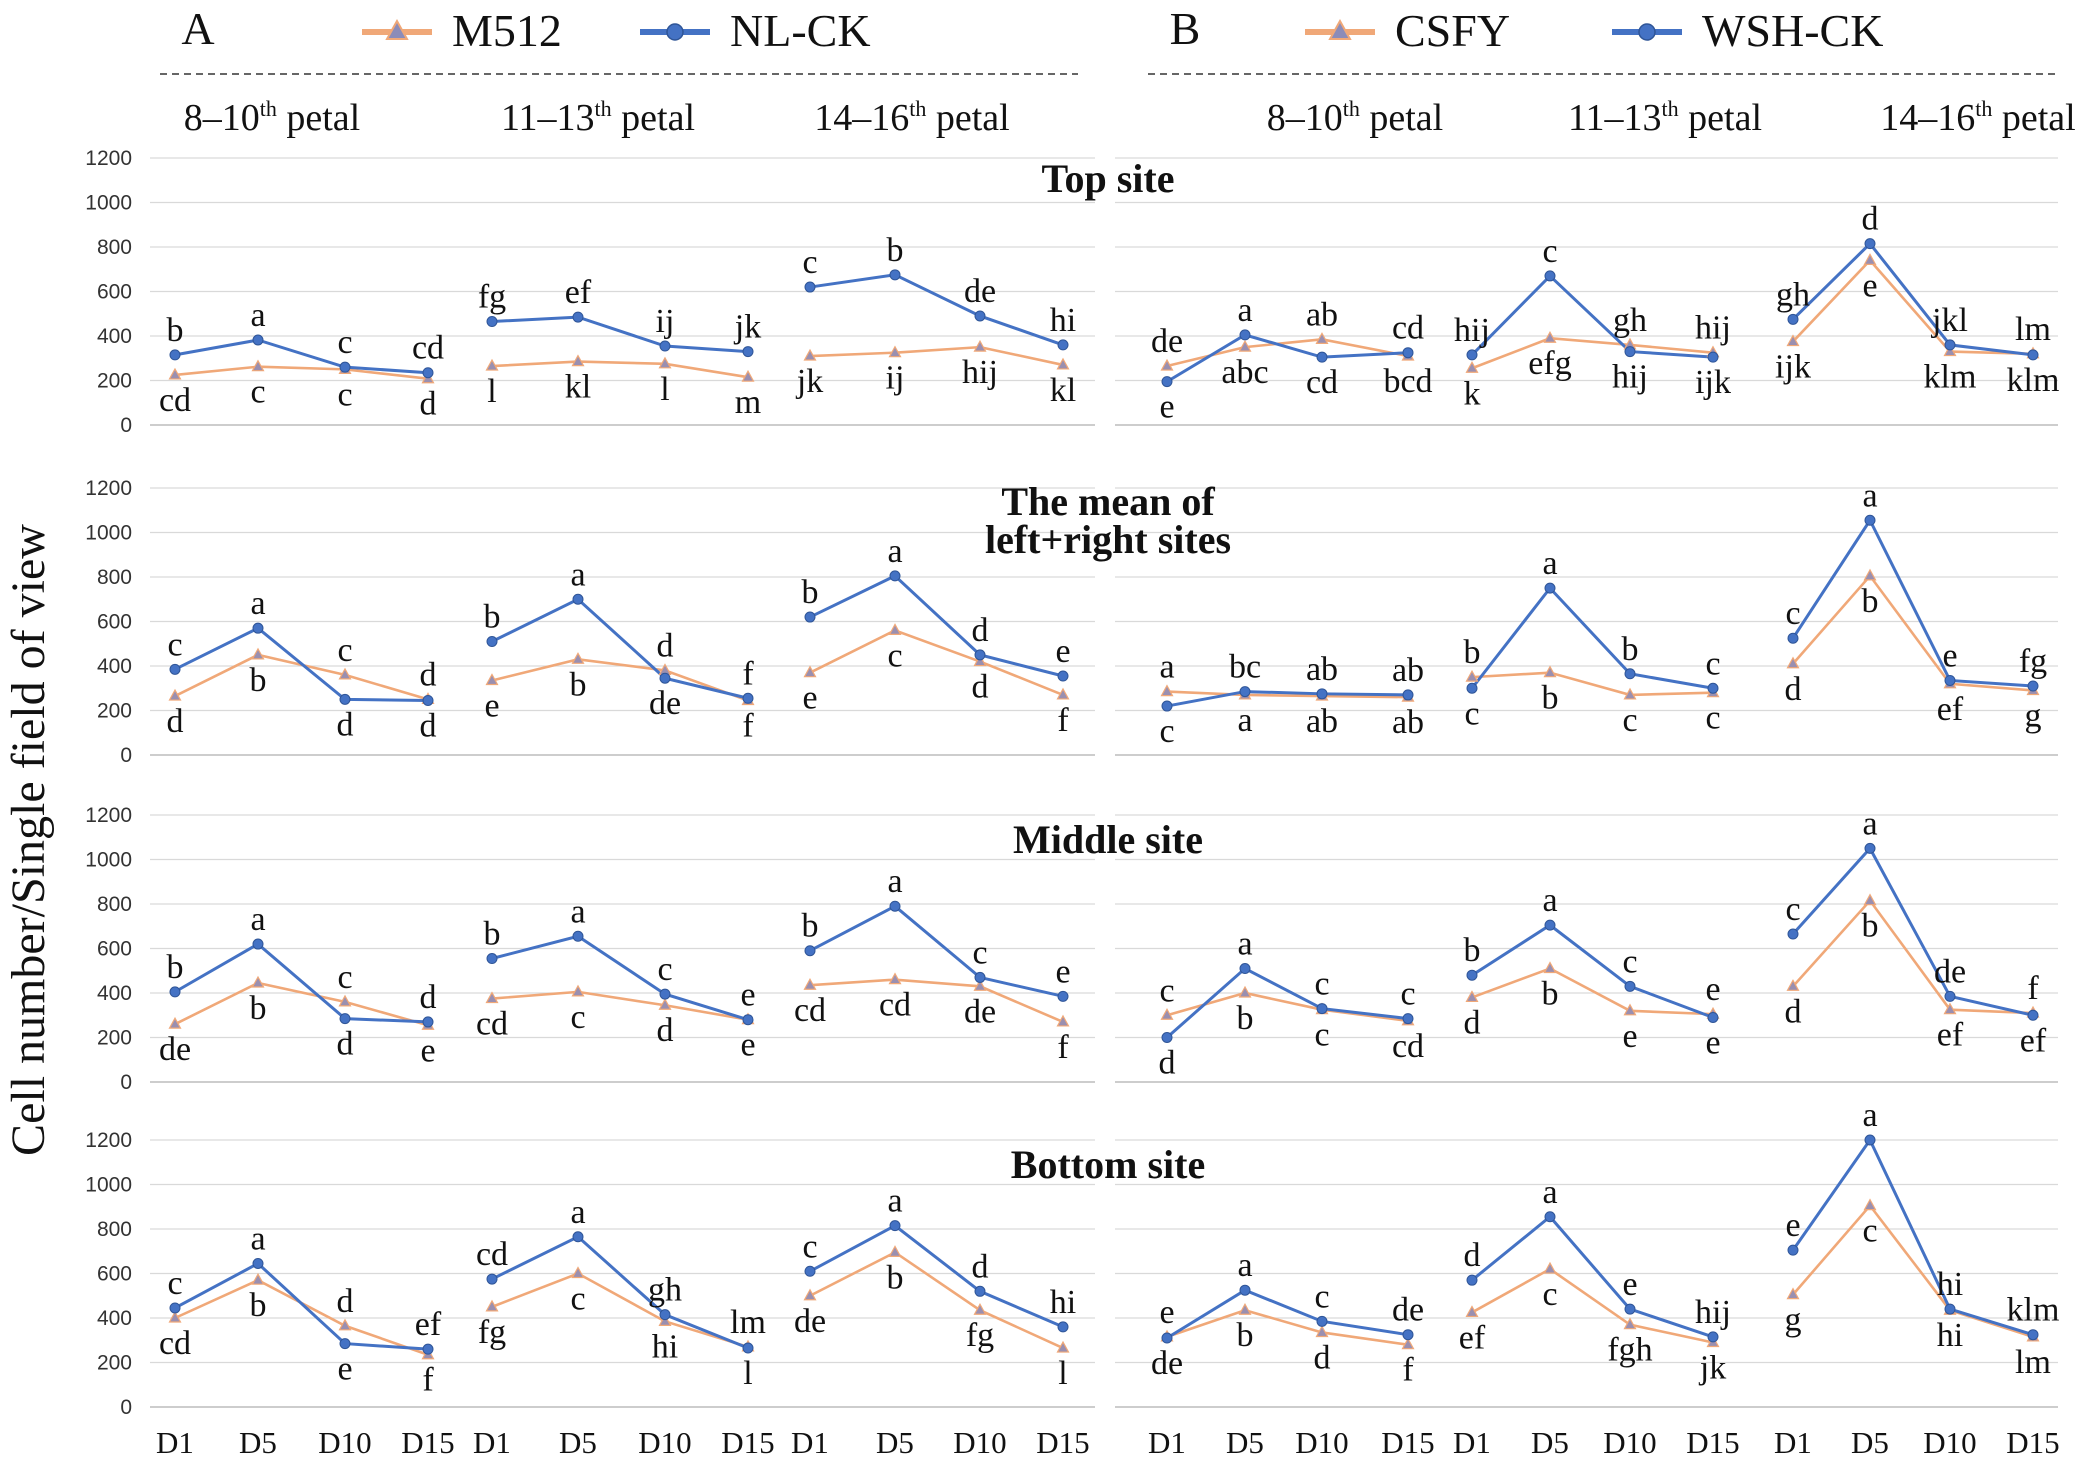 The width and height of the screenshot is (2081, 1467). Describe the element at coordinates (1792, 30) in the screenshot. I see `legend-label-wsh-ck: WSH-CK` at that location.